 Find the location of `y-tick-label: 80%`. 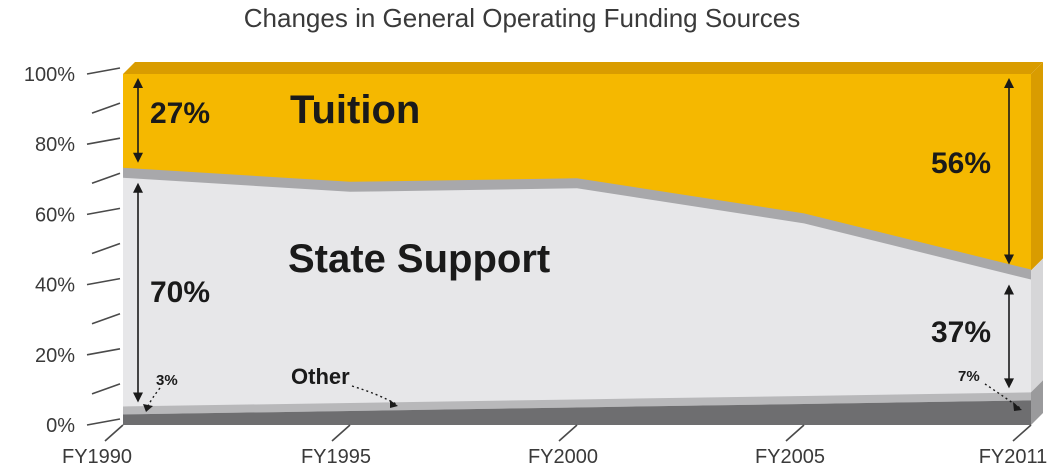

y-tick-label: 80% is located at coordinates (55, 145).